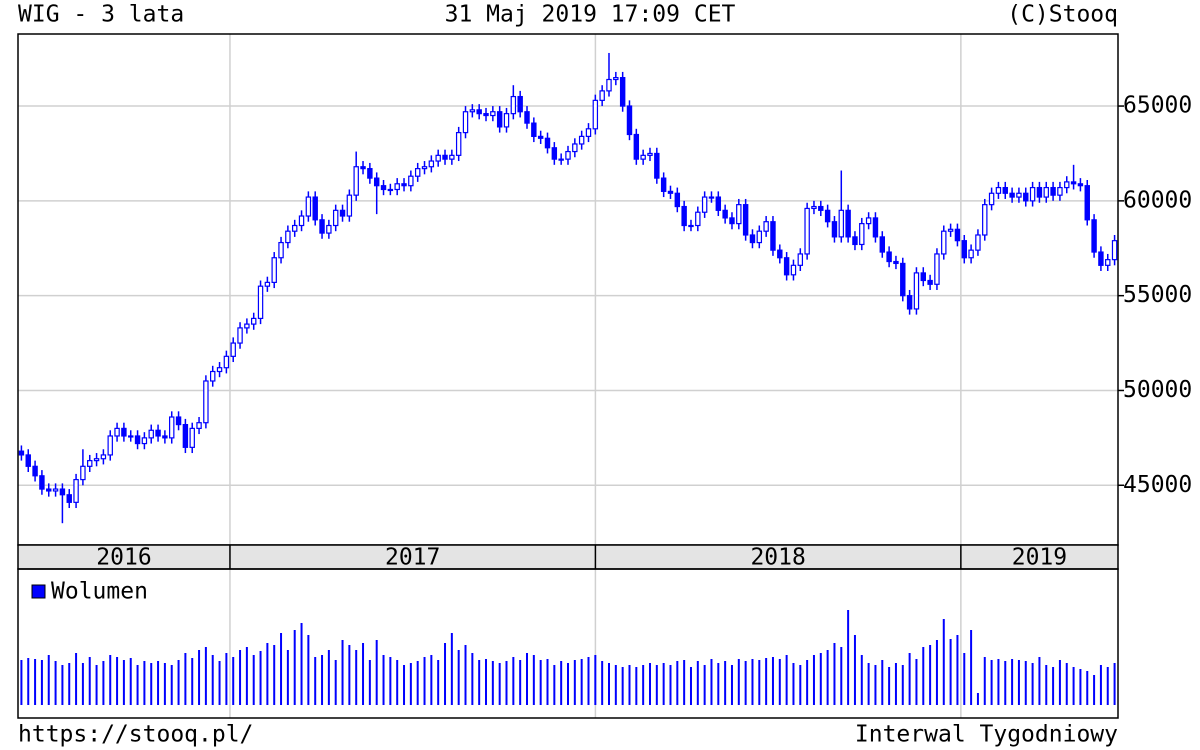 This screenshot has width=1200, height=750. Describe the element at coordinates (986, 735) in the screenshot. I see `interval: Interwal Tygodniowy` at that location.